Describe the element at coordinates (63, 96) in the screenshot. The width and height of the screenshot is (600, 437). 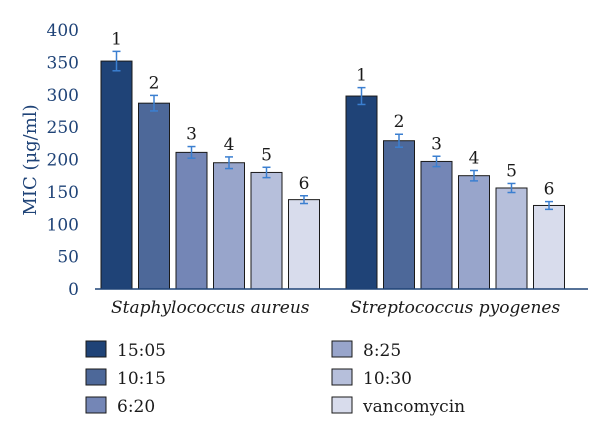
I see `y-tick-label: 300` at that location.